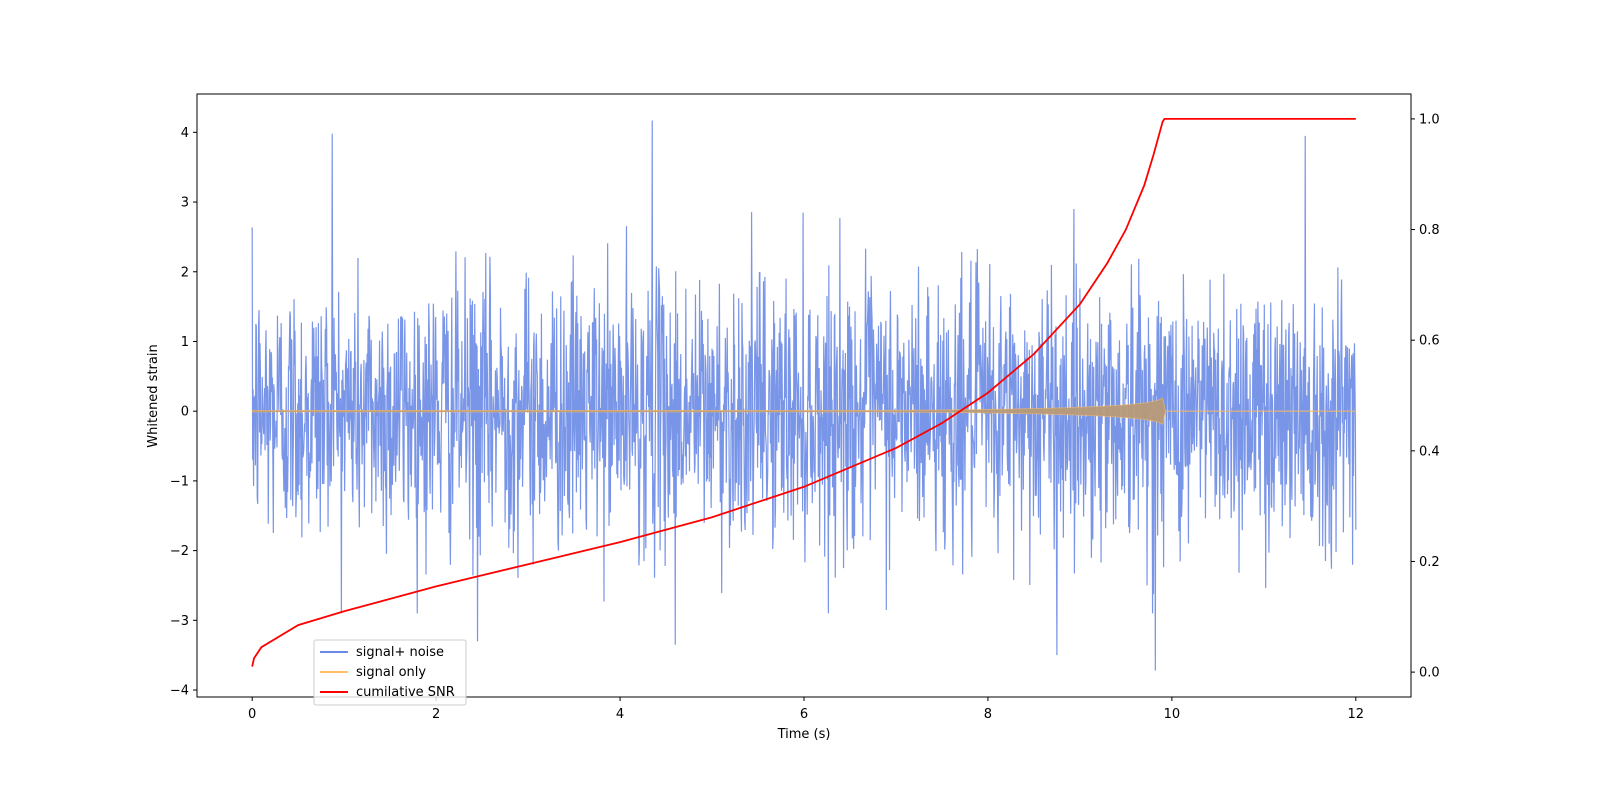 This screenshot has height=800, width=1600. I want to click on y2-tick-label: 0.2, so click(1429, 562).